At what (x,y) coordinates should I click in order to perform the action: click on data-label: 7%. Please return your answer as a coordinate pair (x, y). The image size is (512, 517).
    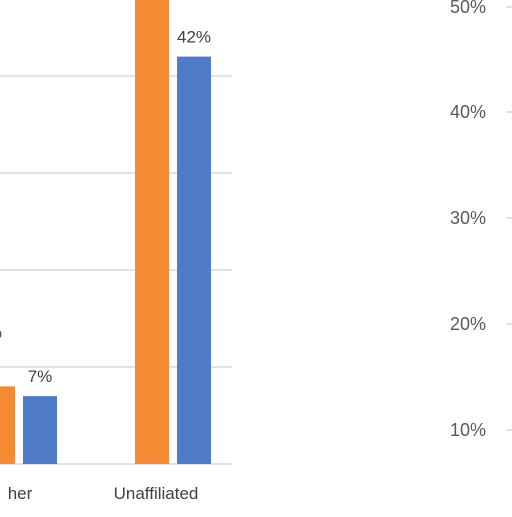
    Looking at the image, I should click on (40, 376).